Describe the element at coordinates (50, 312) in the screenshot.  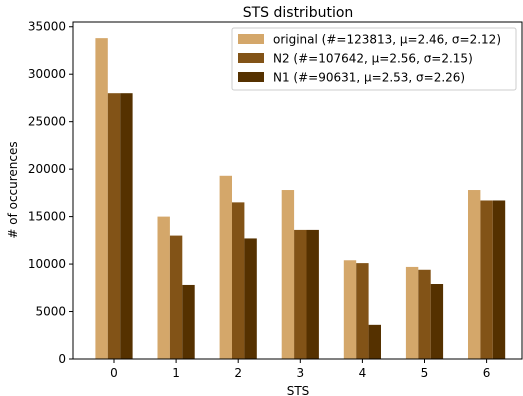
I see `y-tick-label: 5000` at that location.